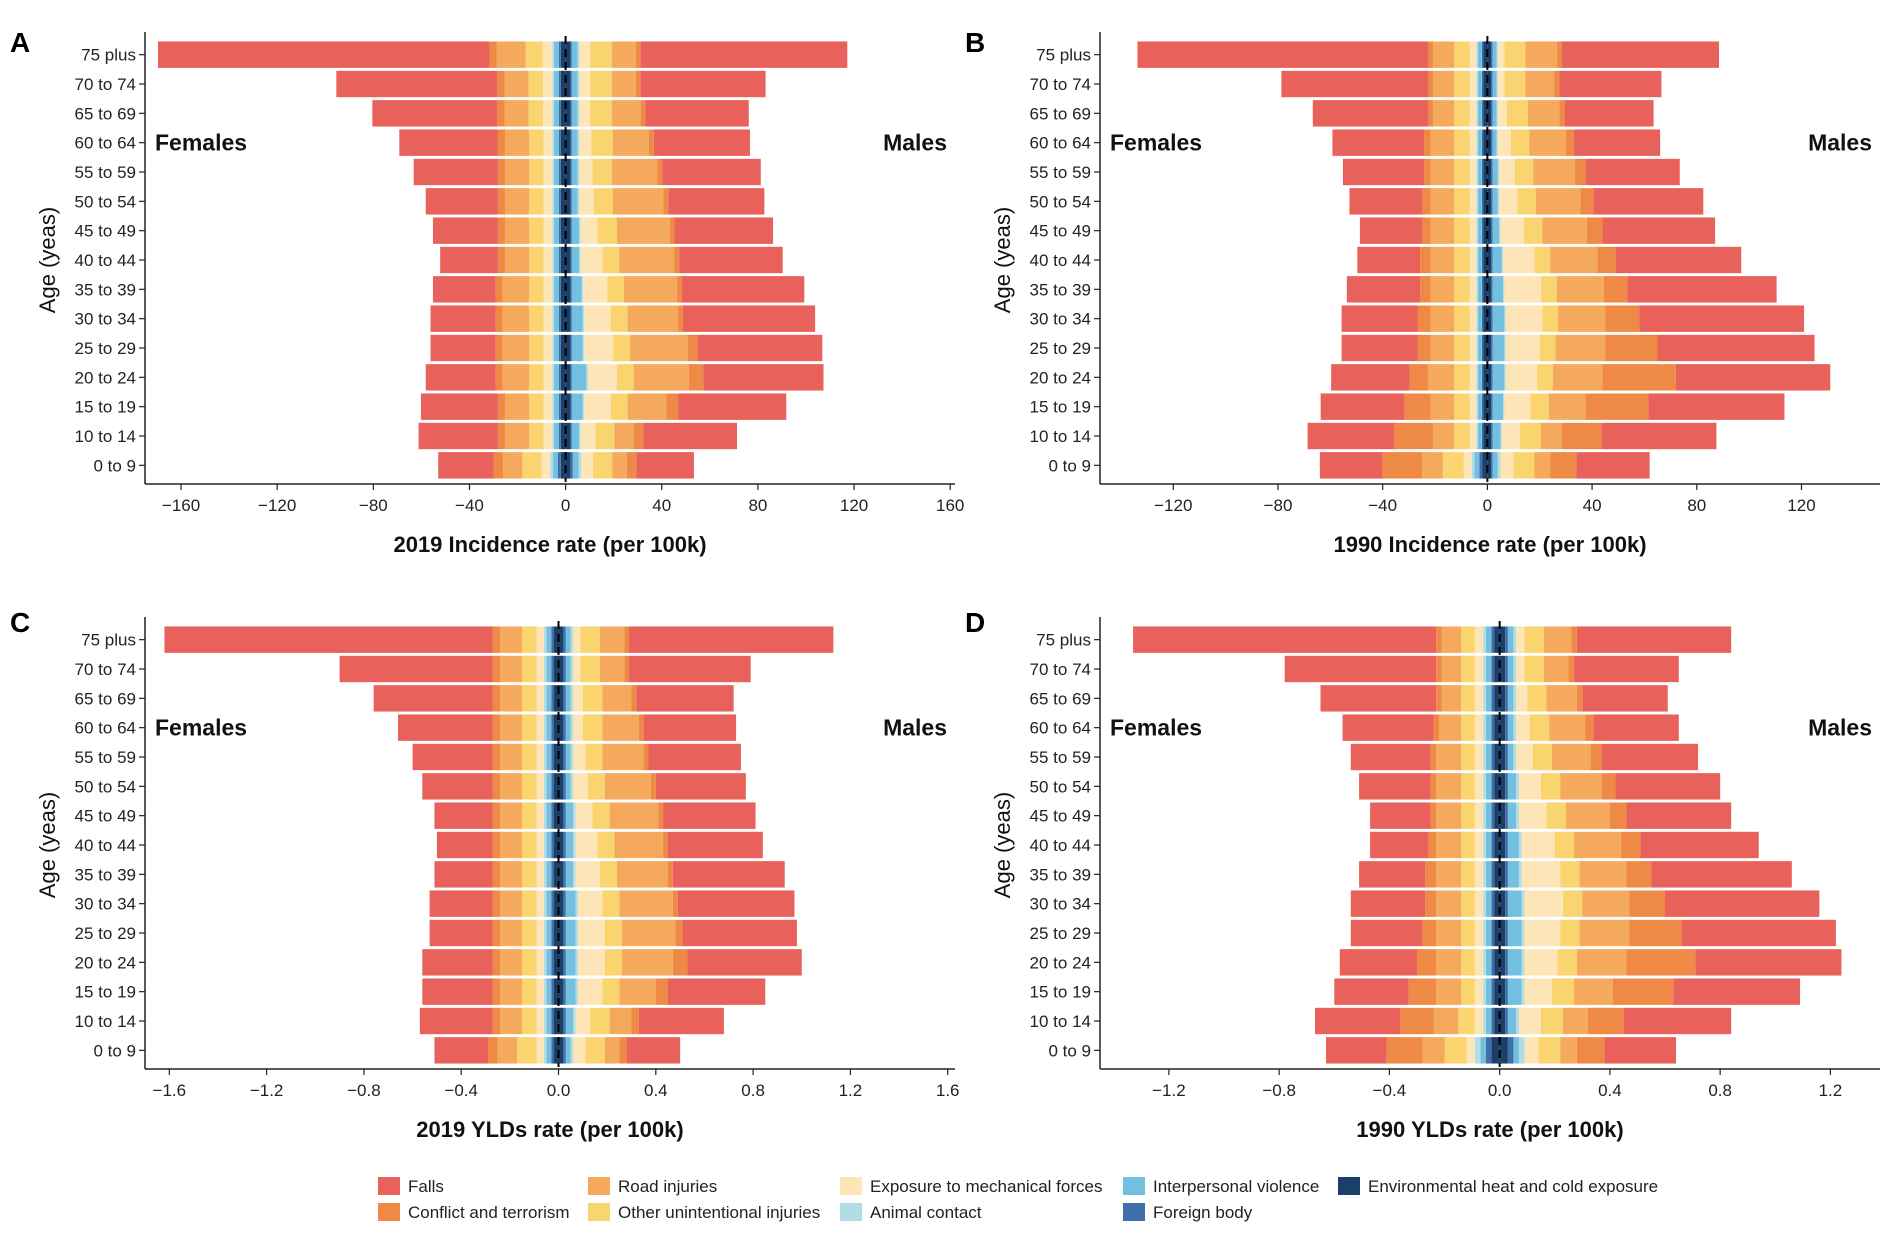 This screenshot has height=1236, width=1902. Describe the element at coordinates (105, 757) in the screenshot. I see `y-tick-label: 55 to 59` at that location.